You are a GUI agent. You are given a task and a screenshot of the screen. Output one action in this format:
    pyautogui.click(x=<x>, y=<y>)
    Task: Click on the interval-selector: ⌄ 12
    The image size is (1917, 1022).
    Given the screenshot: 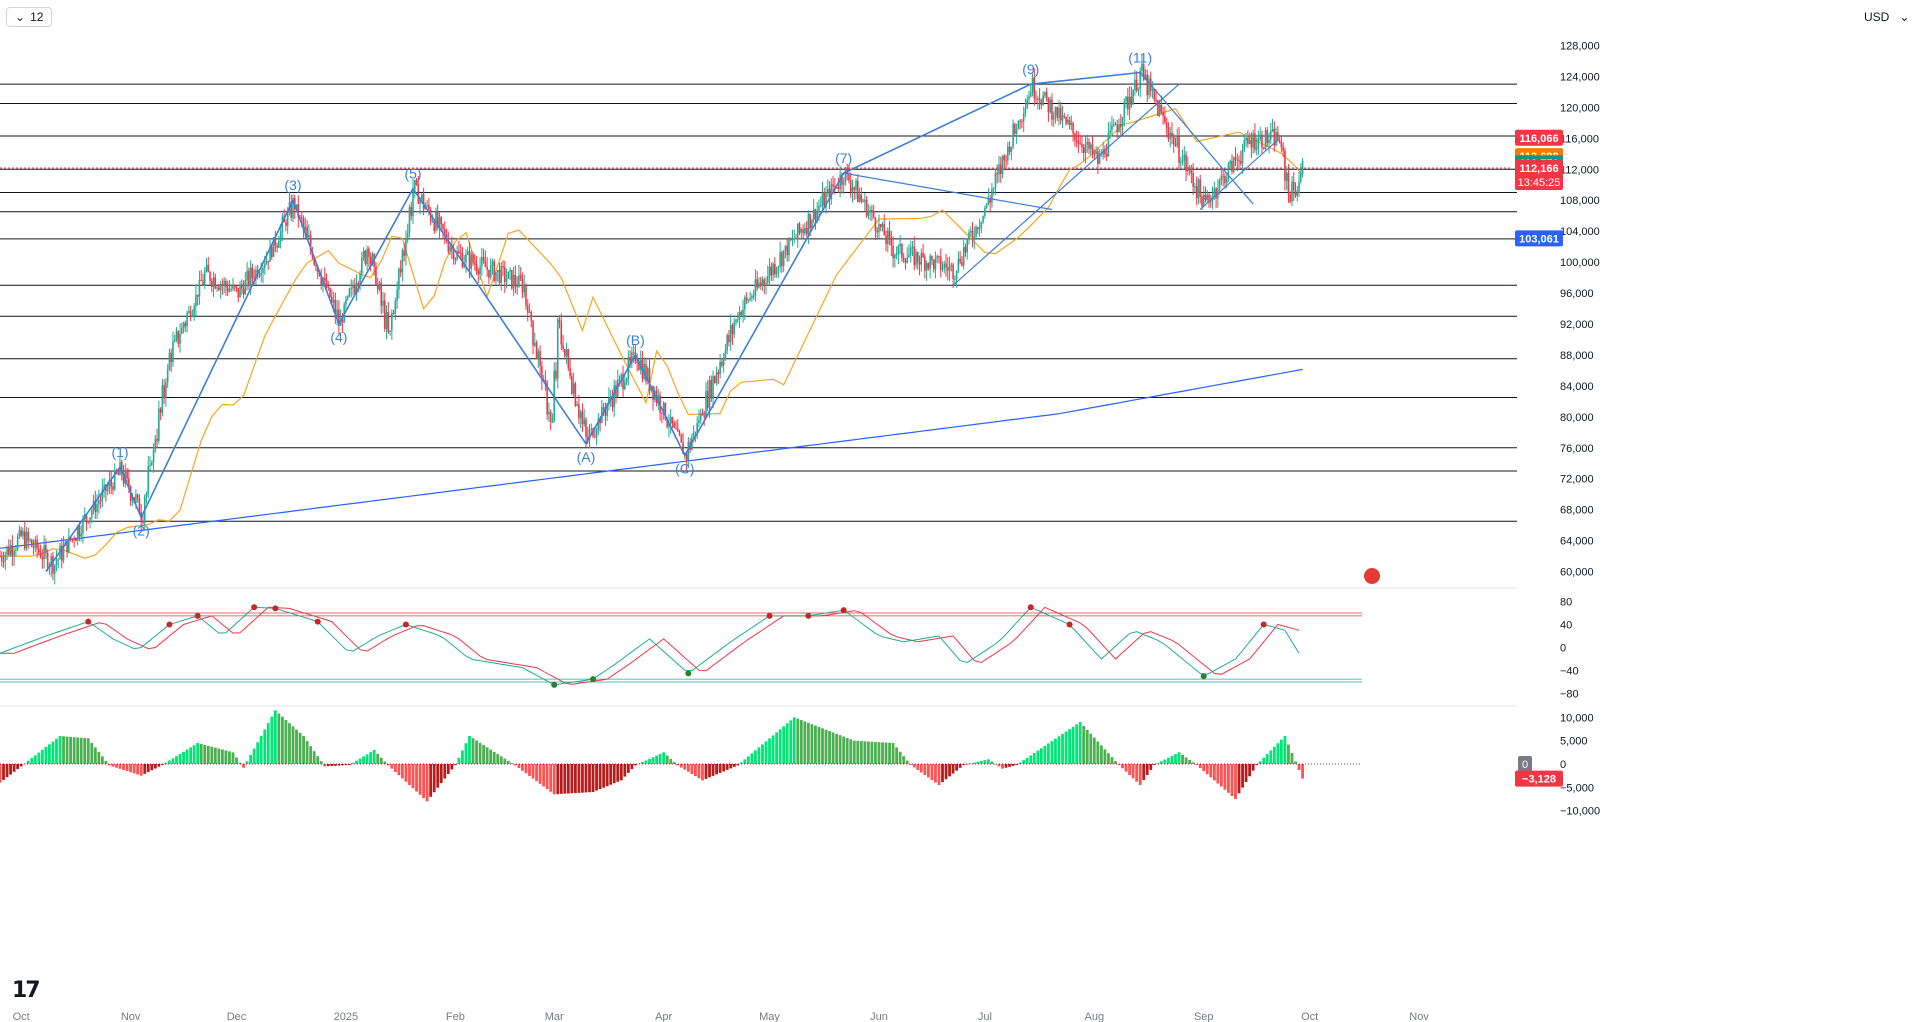 What is the action you would take?
    pyautogui.click(x=29, y=17)
    